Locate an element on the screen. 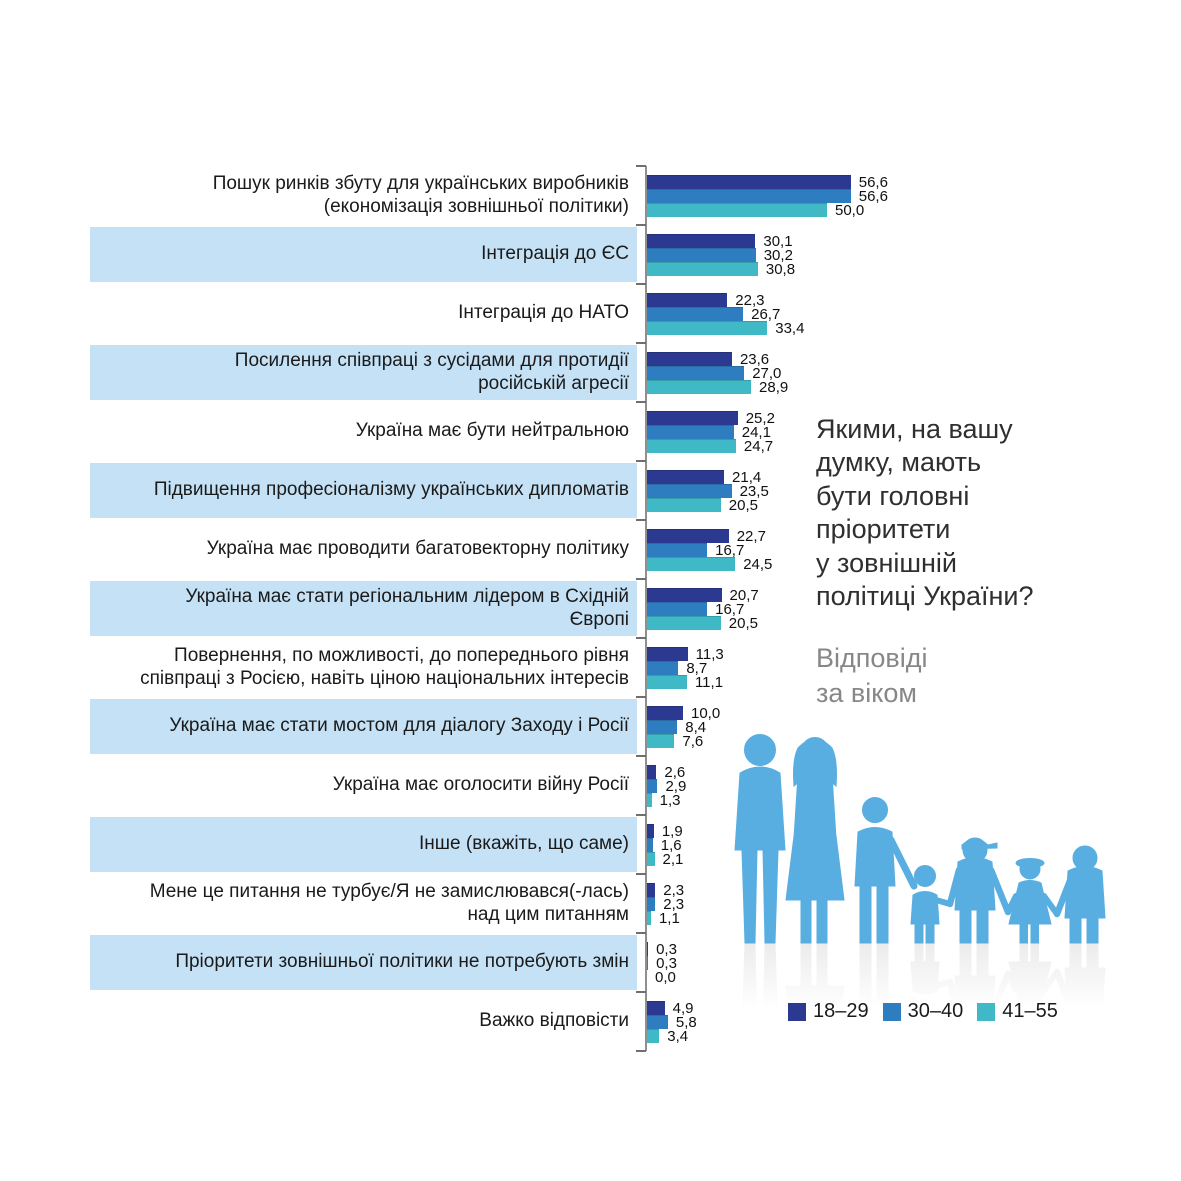 The image size is (1181, 1181). bar-group: 2,6 2,9 1,3 is located at coordinates (666, 786).